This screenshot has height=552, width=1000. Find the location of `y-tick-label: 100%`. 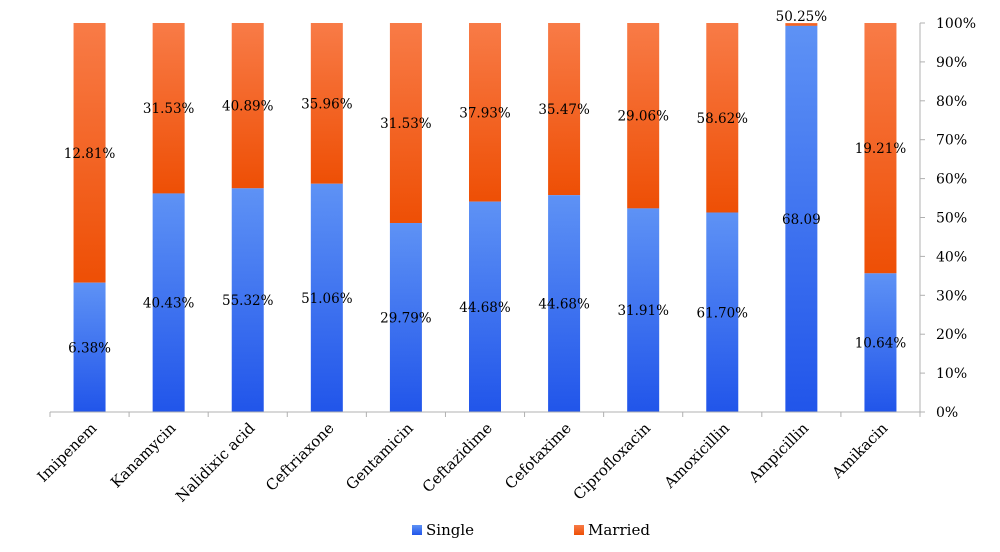

y-tick-label: 100% is located at coordinates (956, 24).